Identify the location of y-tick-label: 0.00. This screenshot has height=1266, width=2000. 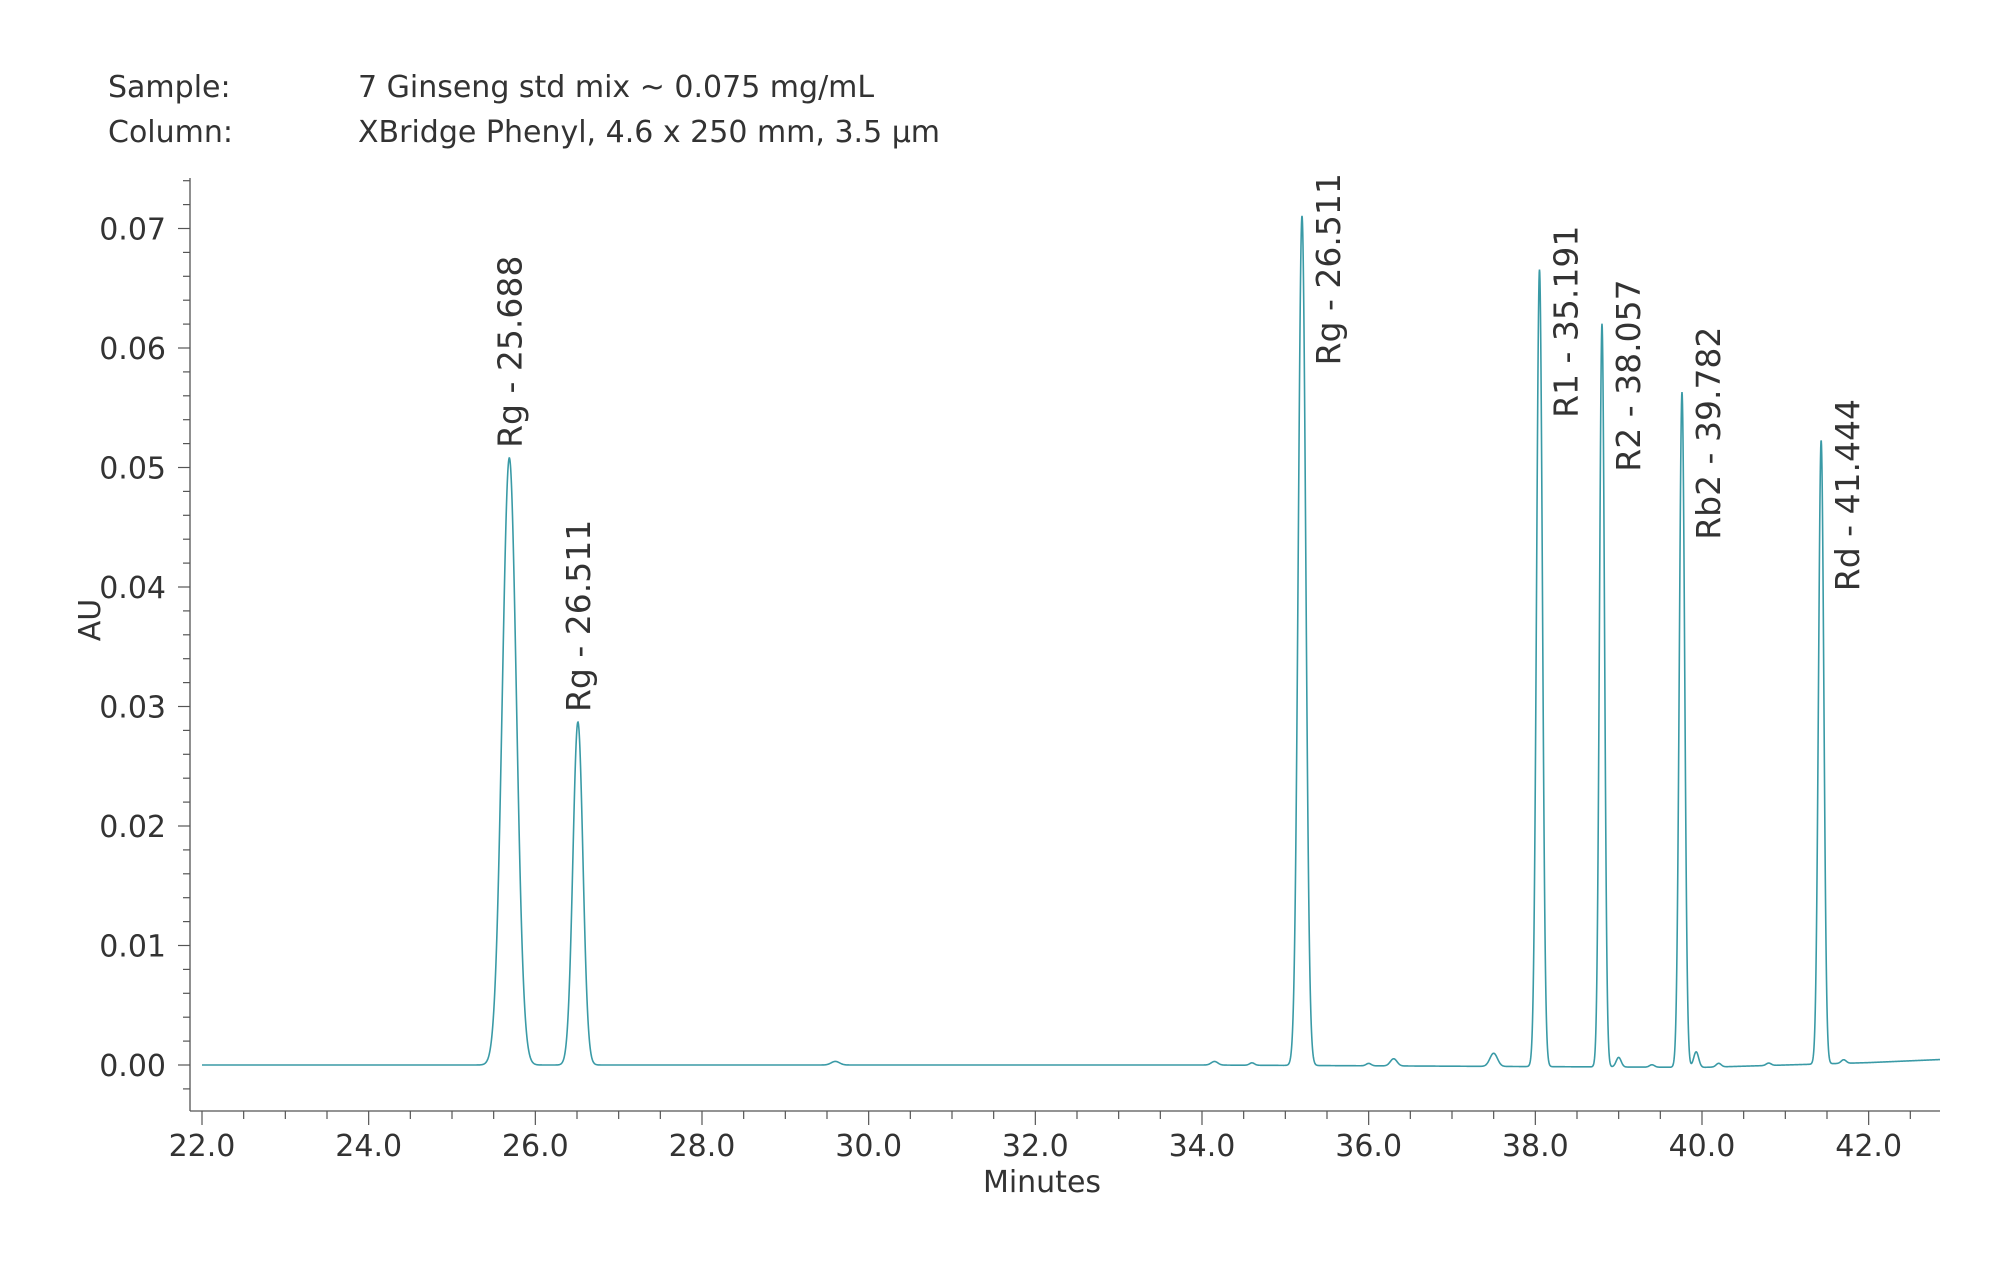
(132, 1066).